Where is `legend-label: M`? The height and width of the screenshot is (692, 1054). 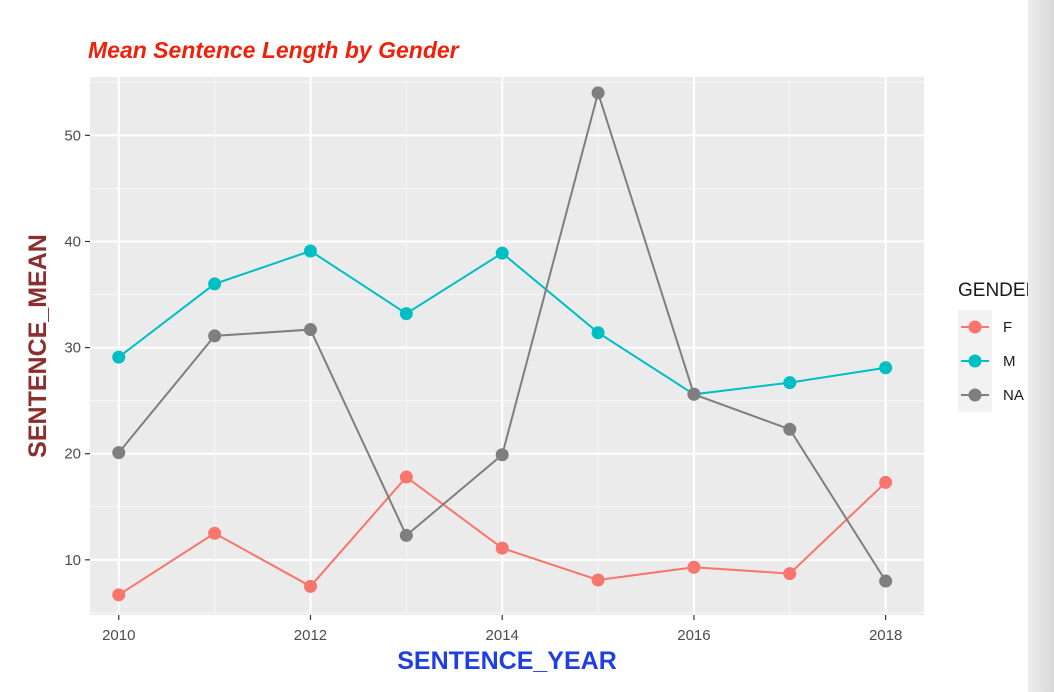
legend-label: M is located at coordinates (1009, 361).